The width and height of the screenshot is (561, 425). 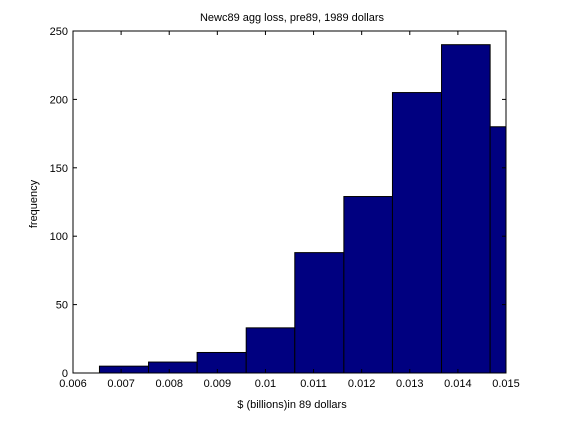 I want to click on y-tick-label: 200, so click(x=59, y=100).